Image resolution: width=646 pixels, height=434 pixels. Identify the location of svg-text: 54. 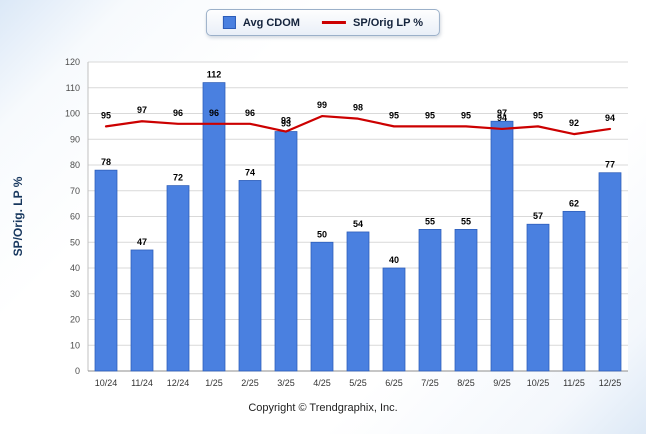
(358, 224).